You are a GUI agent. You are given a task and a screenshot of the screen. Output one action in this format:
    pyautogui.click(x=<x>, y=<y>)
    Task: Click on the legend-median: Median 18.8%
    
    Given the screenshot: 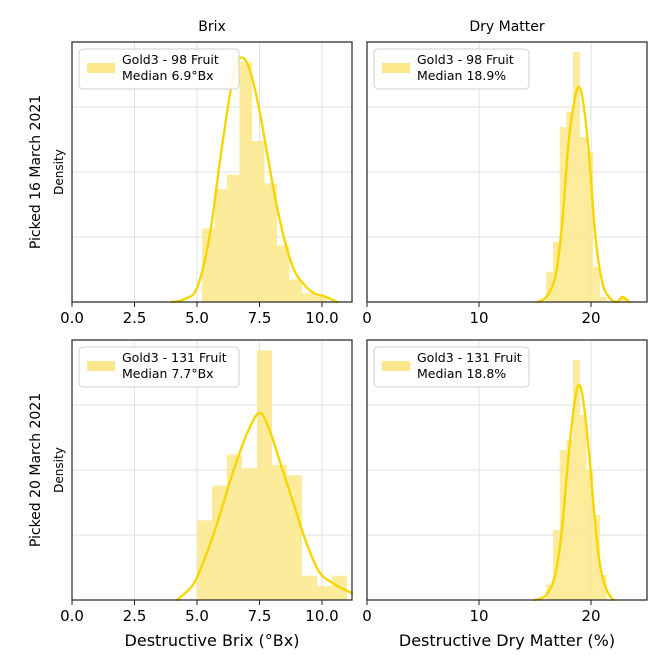 What is the action you would take?
    pyautogui.click(x=461, y=373)
    